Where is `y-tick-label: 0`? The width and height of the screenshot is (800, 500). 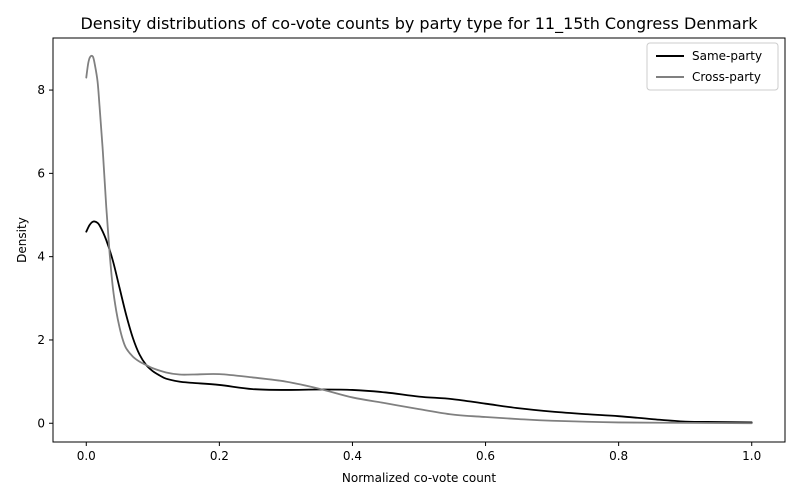 y-tick-label: 0 is located at coordinates (41, 423).